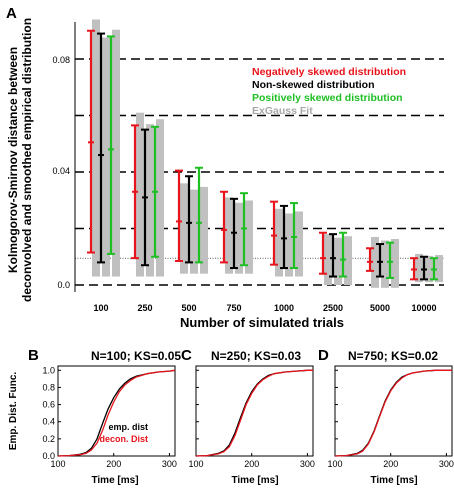 The image size is (454, 490). I want to click on panelD-curve-emp, so click(393, 413).